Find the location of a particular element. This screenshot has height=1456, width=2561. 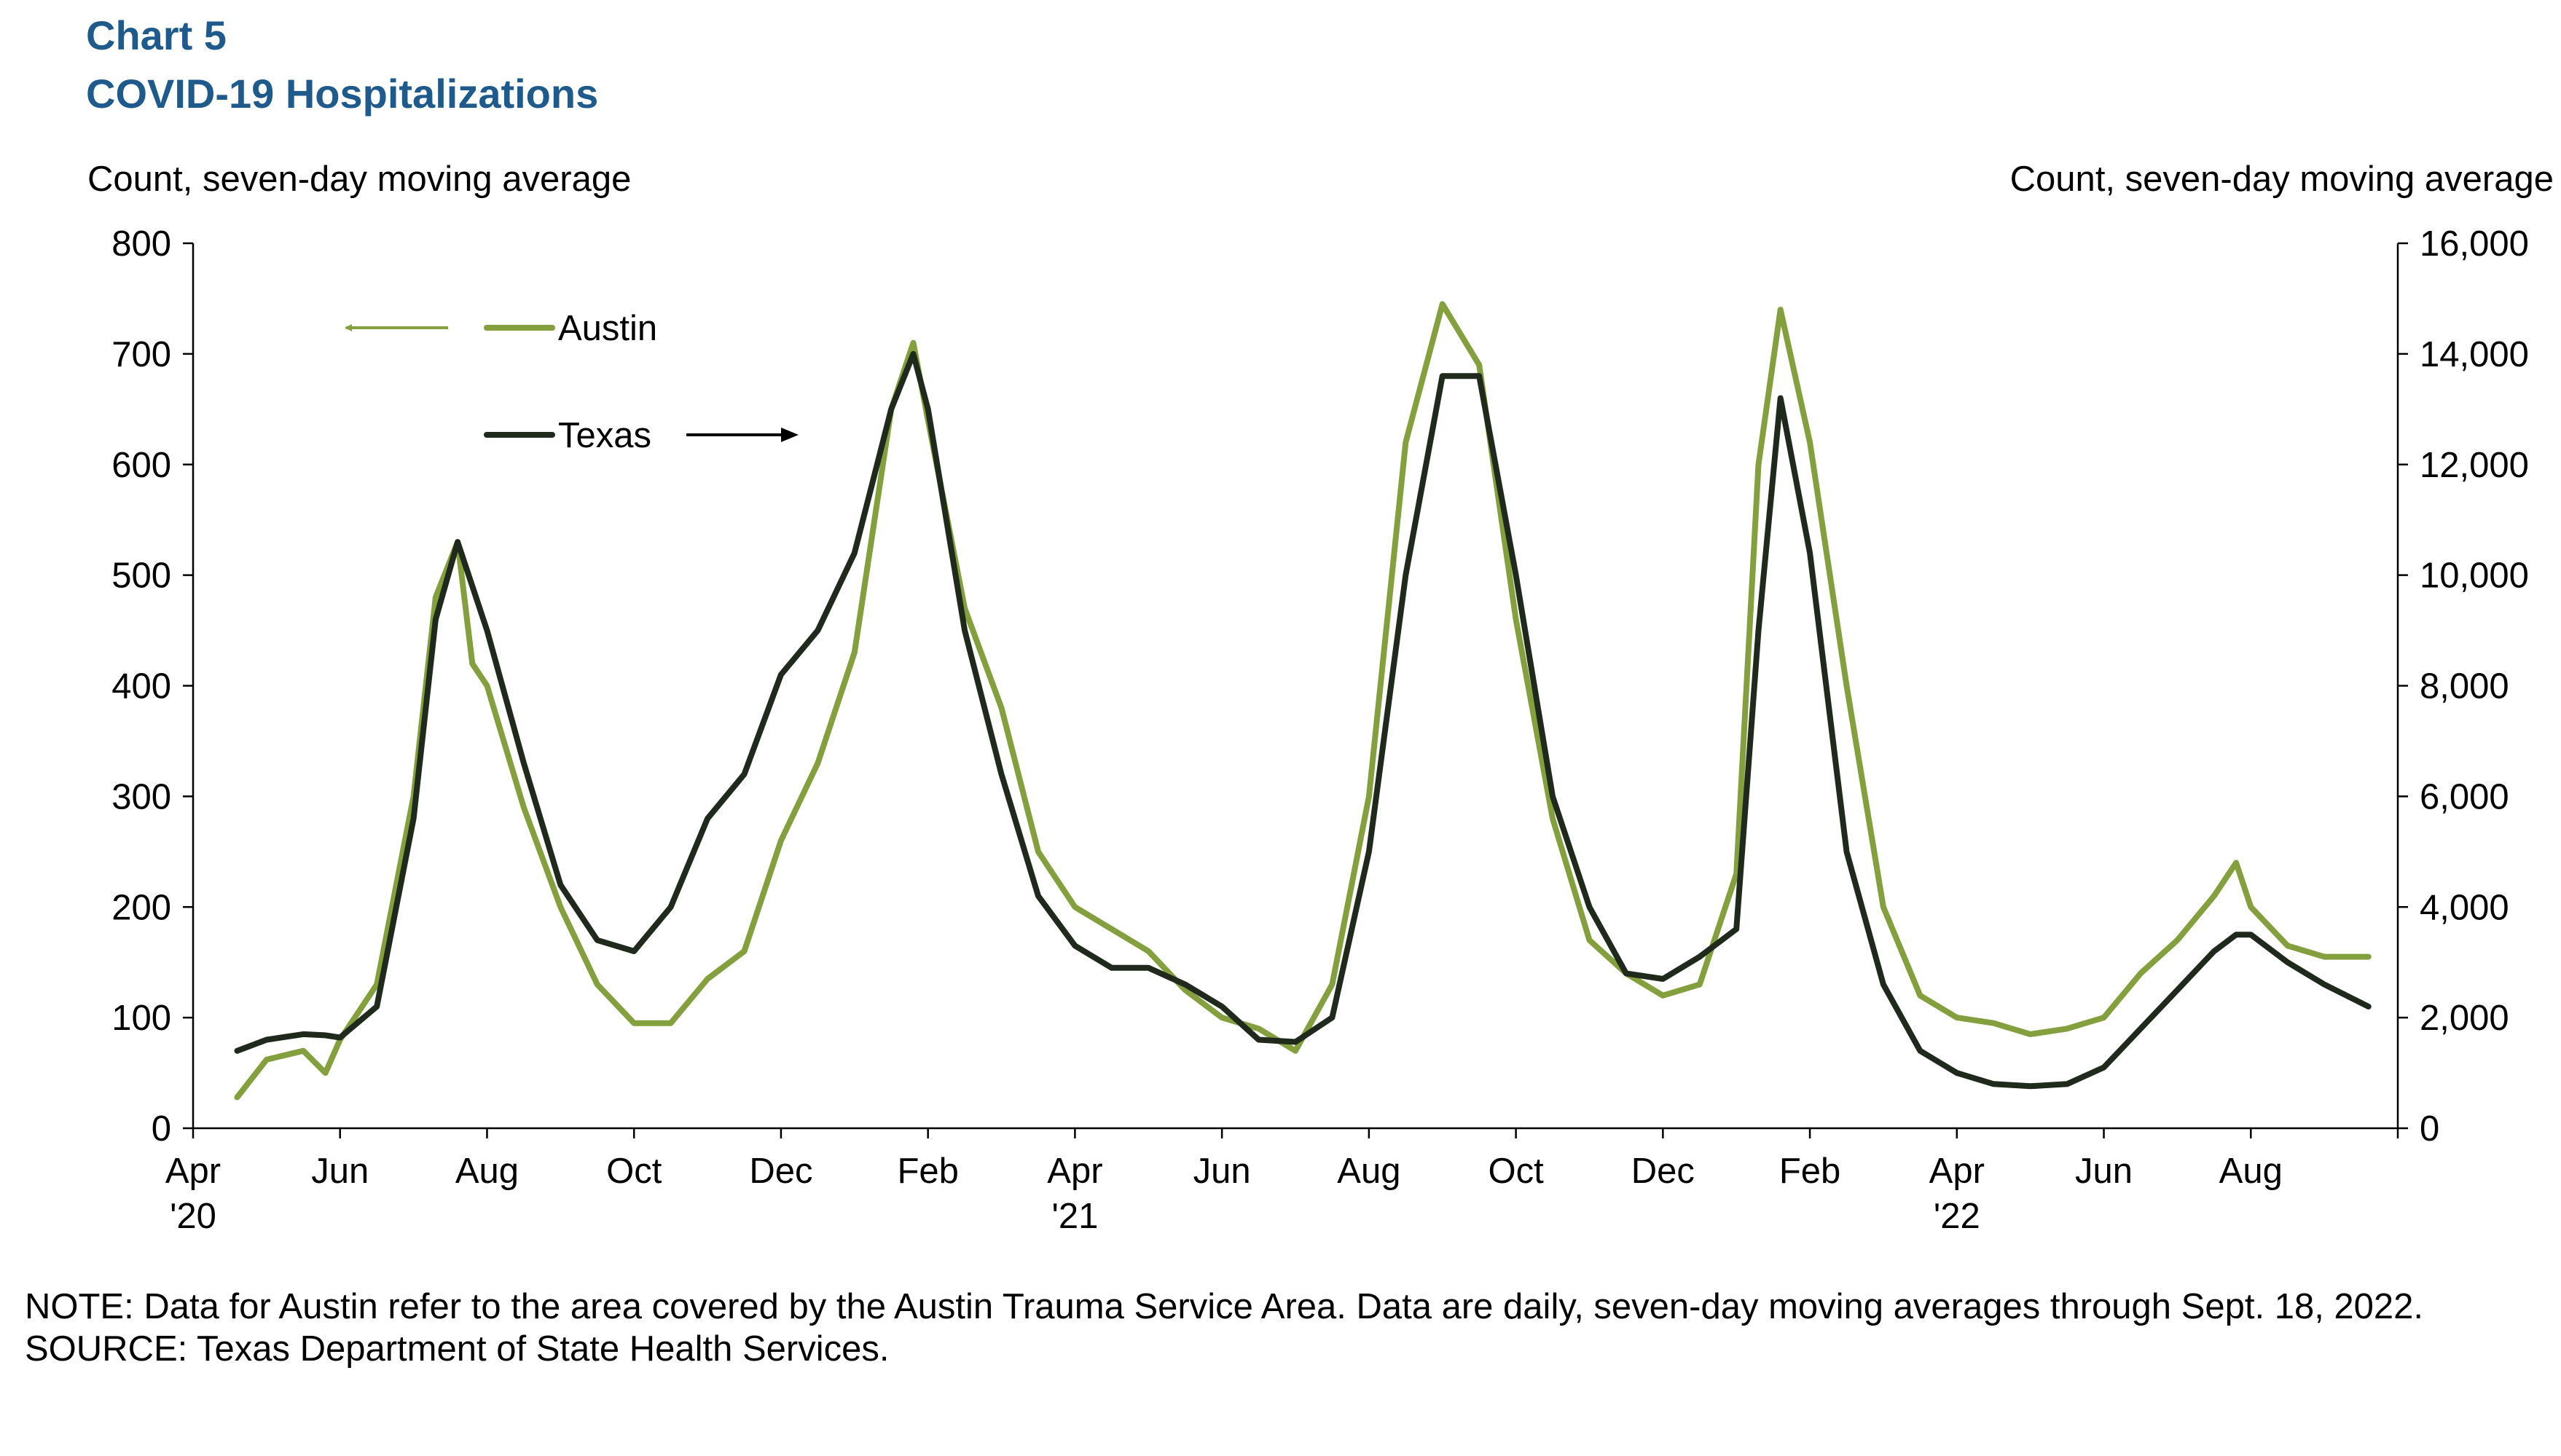

y2-tick-label: 0 is located at coordinates (2429, 1129).